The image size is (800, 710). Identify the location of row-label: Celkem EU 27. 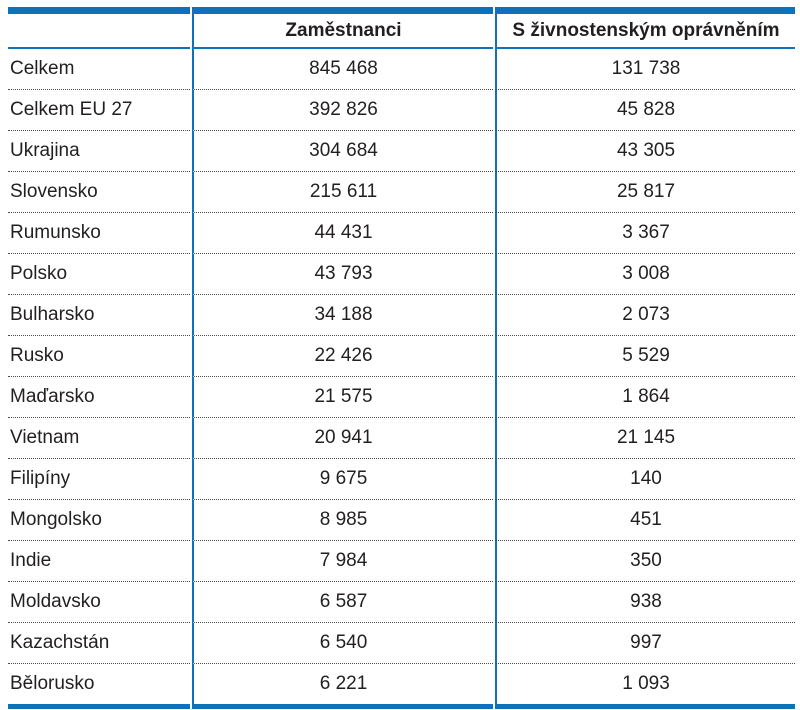
(99, 110).